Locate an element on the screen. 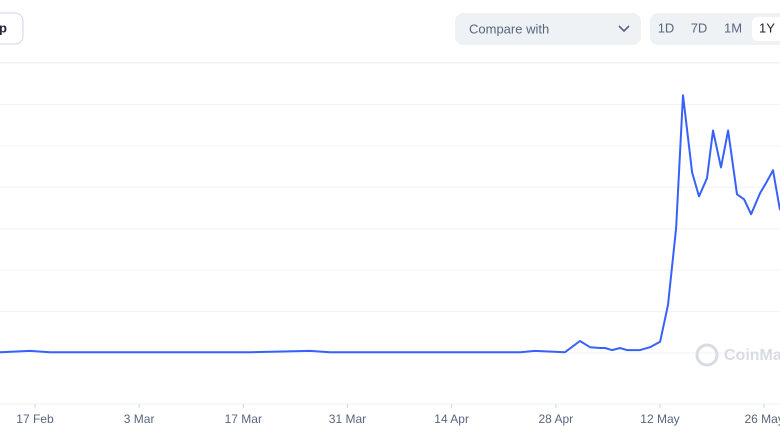 The width and height of the screenshot is (780, 439). x-tick-label: 17 Feb is located at coordinates (35, 419).